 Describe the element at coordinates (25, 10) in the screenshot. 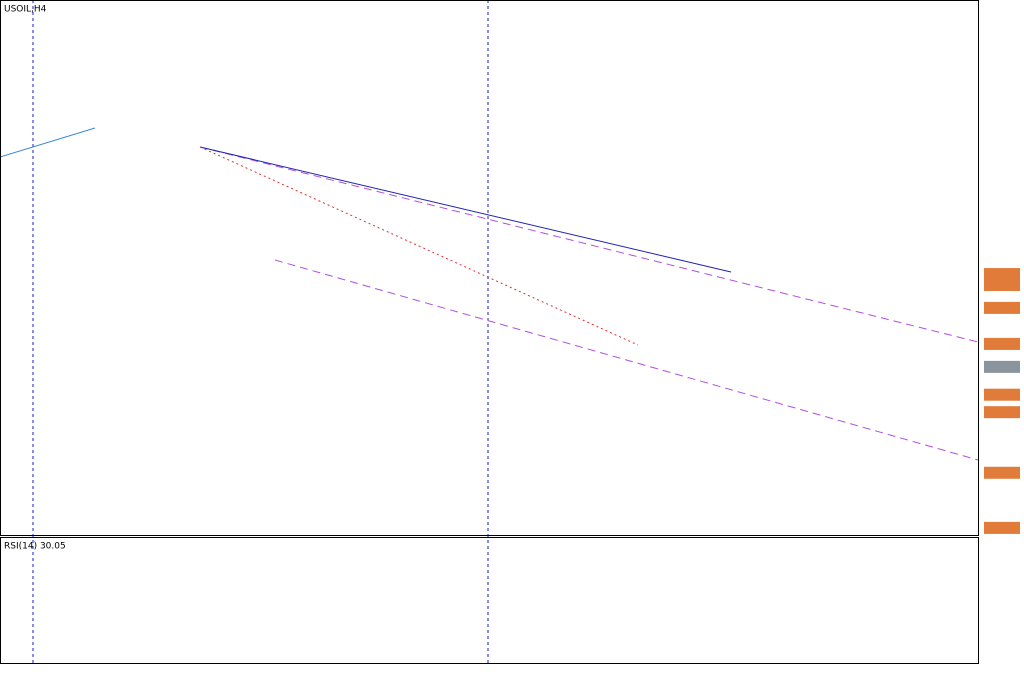

I see `chart-title: USOIL,H4` at that location.